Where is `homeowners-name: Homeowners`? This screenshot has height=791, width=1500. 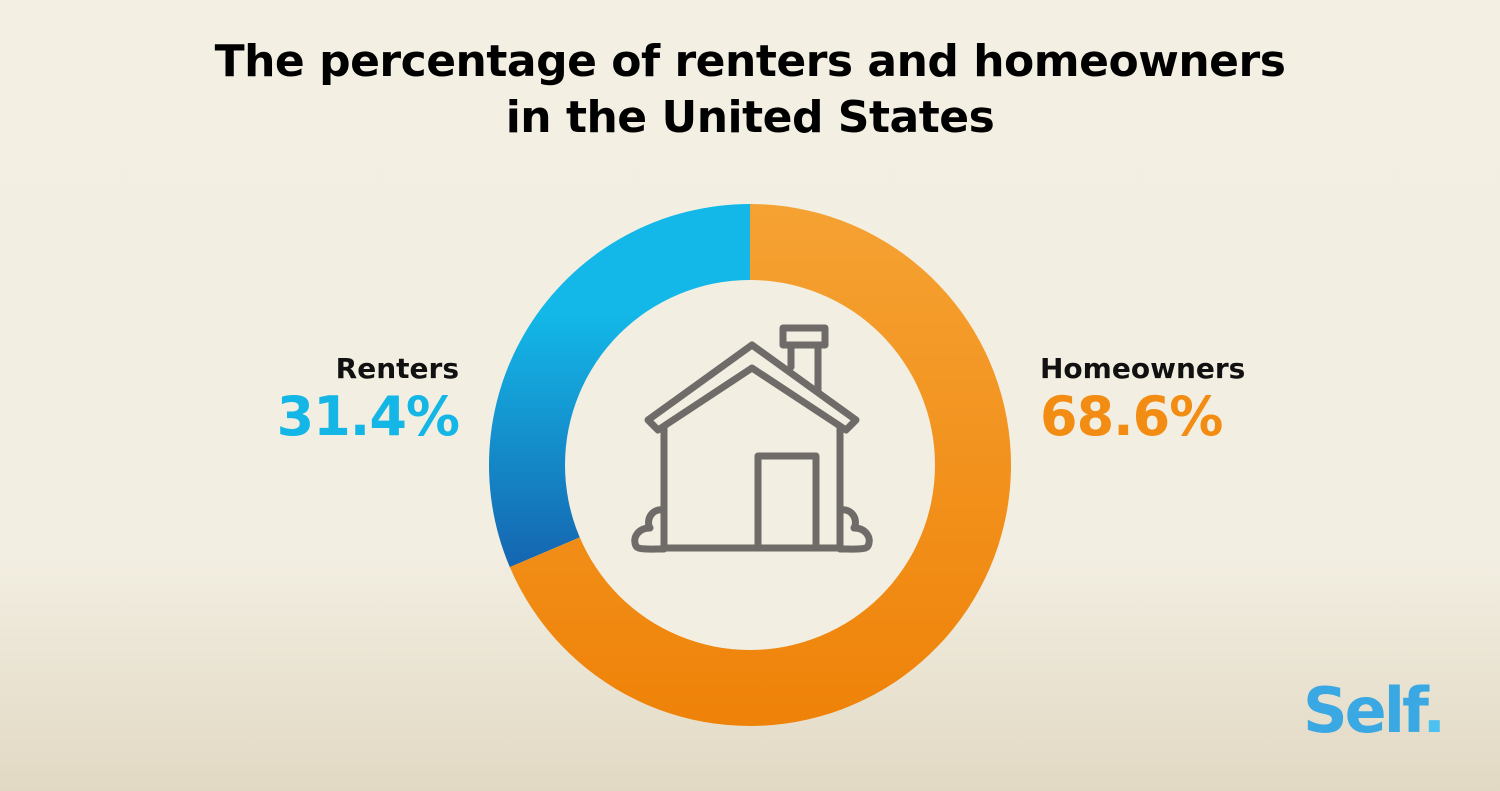
homeowners-name: Homeowners is located at coordinates (1143, 368).